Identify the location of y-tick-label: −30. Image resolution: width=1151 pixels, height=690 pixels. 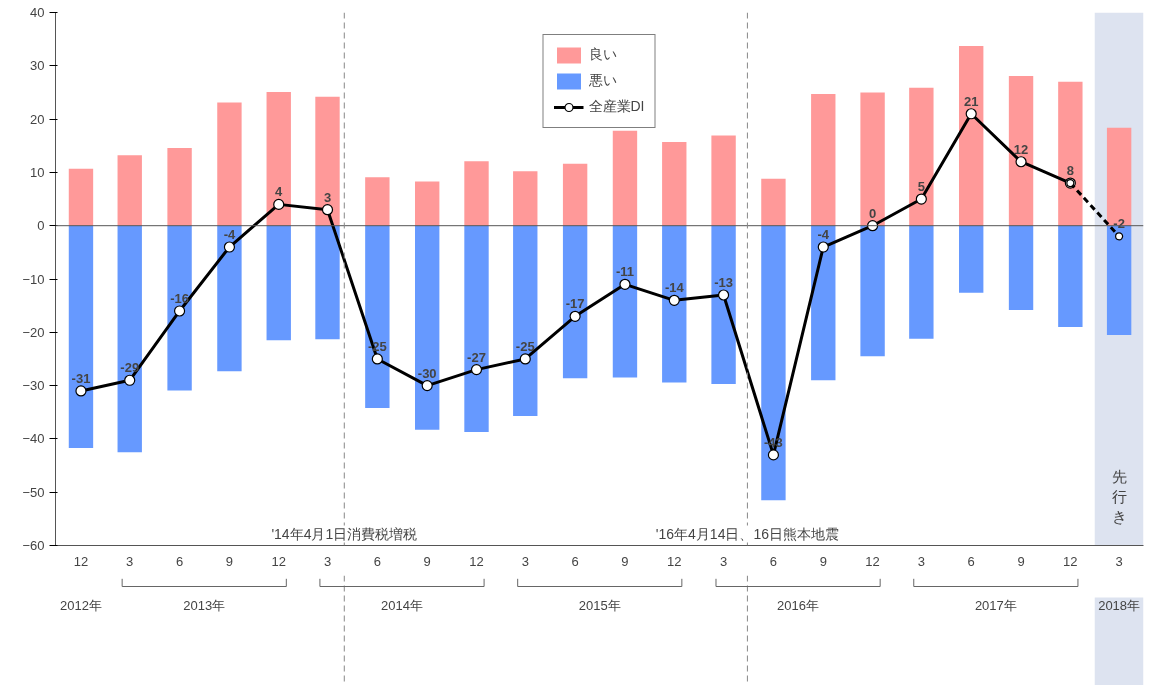
(33, 386).